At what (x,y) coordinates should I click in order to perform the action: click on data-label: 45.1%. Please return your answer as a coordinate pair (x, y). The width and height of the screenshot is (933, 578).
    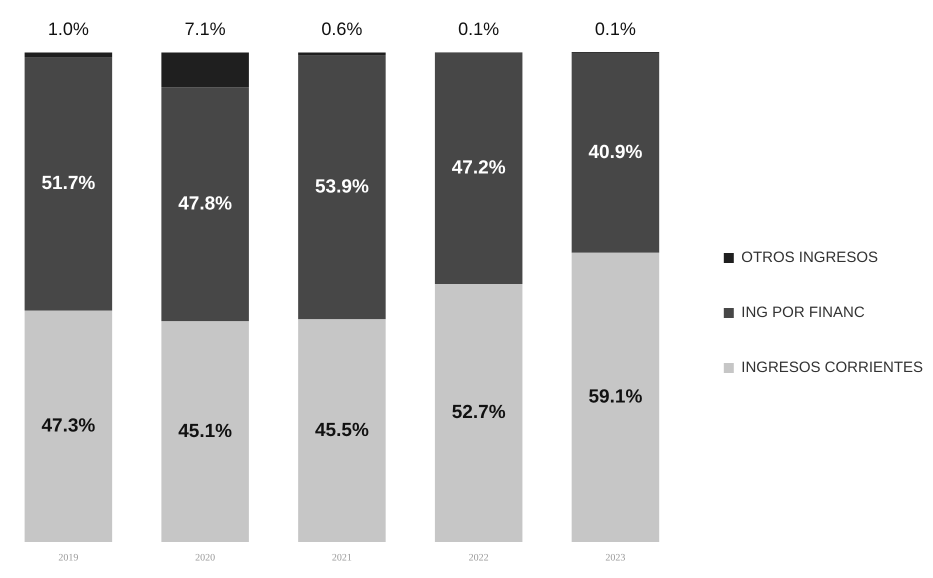
    Looking at the image, I should click on (205, 431).